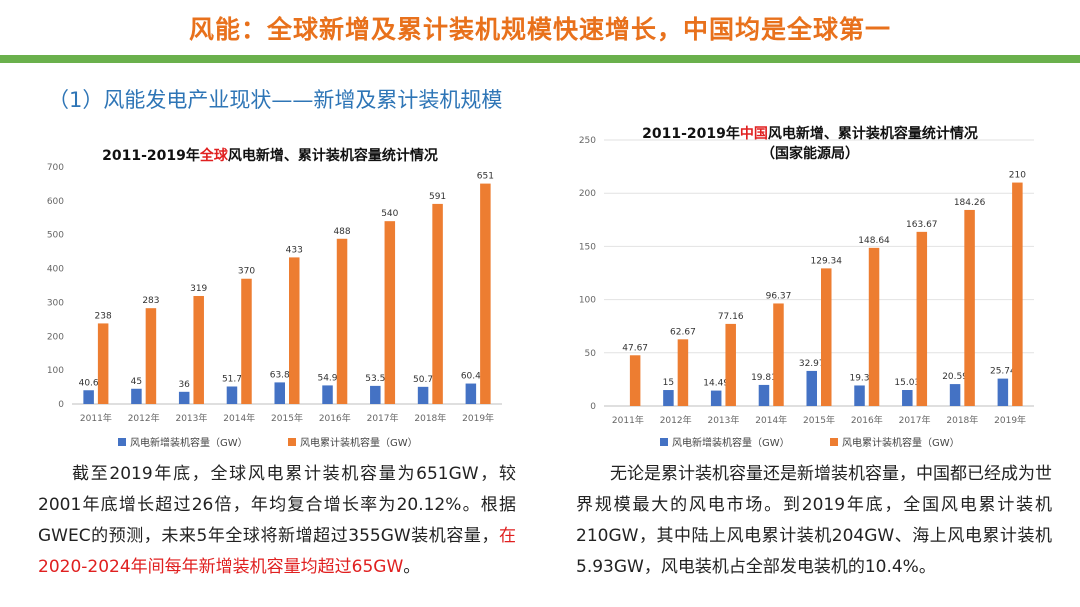 The image size is (1080, 607). Describe the element at coordinates (587, 301) in the screenshot. I see `right-chart-ytick-label: 100` at that location.